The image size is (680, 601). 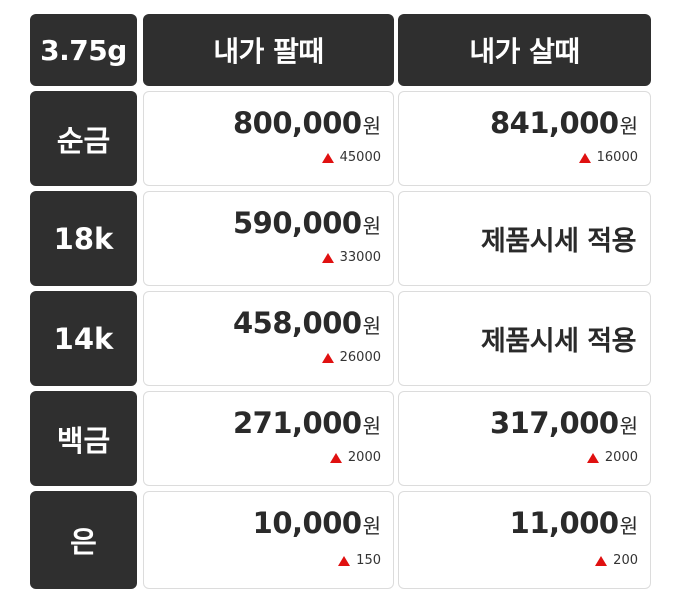 I want to click on row-label: 순금, so click(x=83, y=138).